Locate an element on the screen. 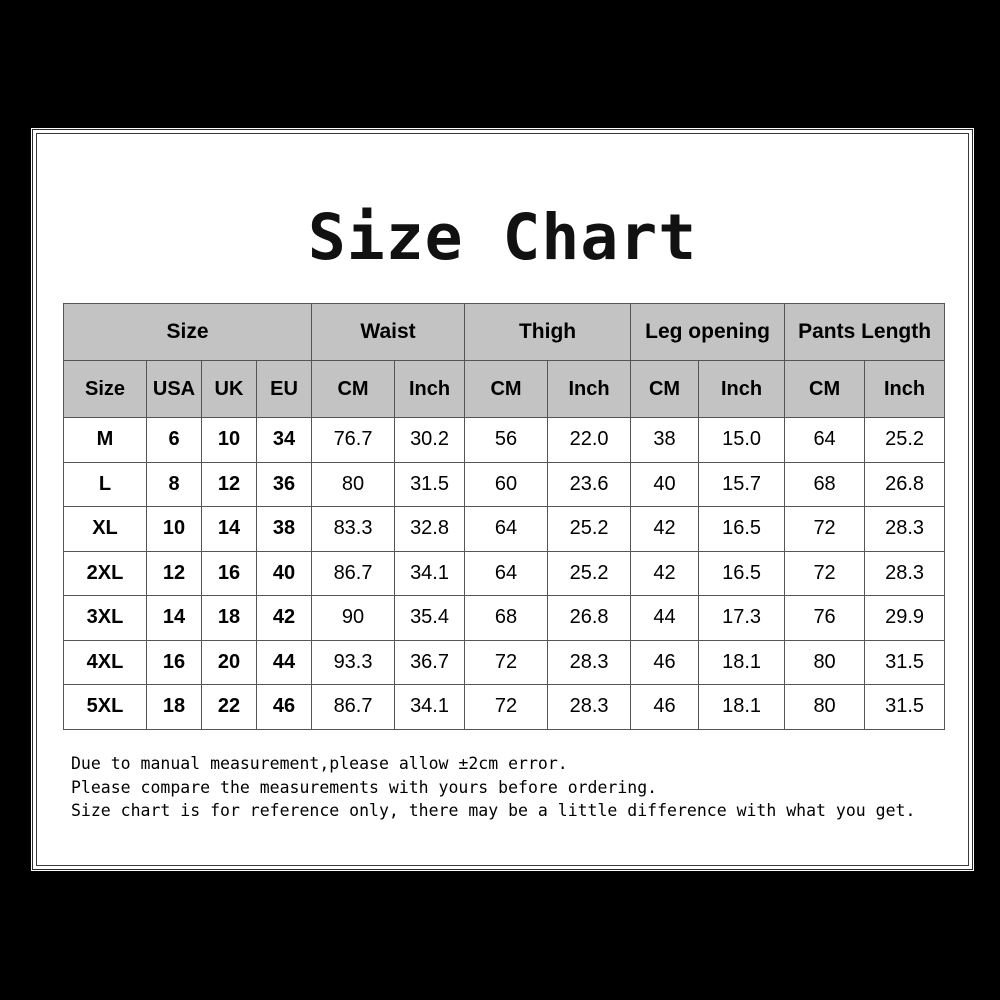  cell-usa: 16 is located at coordinates (174, 662).